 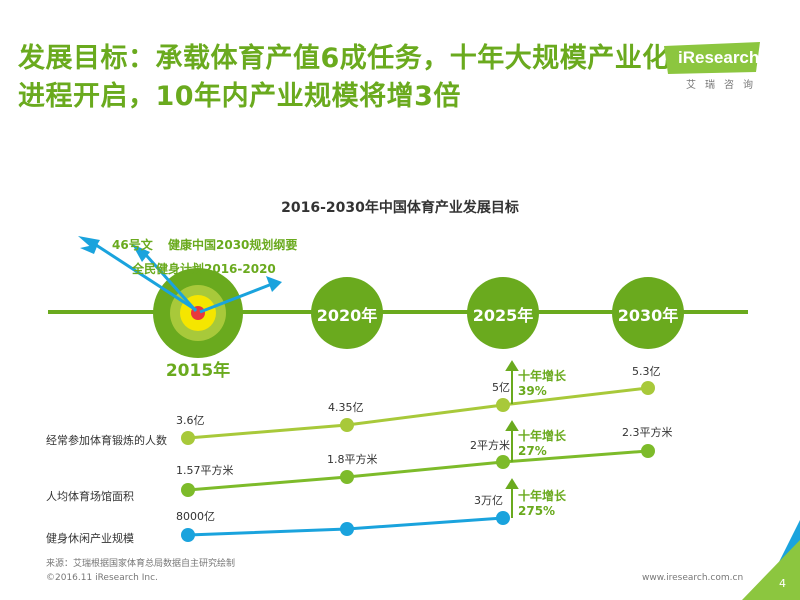 I want to click on policy-label: 健康中国2030规划纲要, so click(x=233, y=245).